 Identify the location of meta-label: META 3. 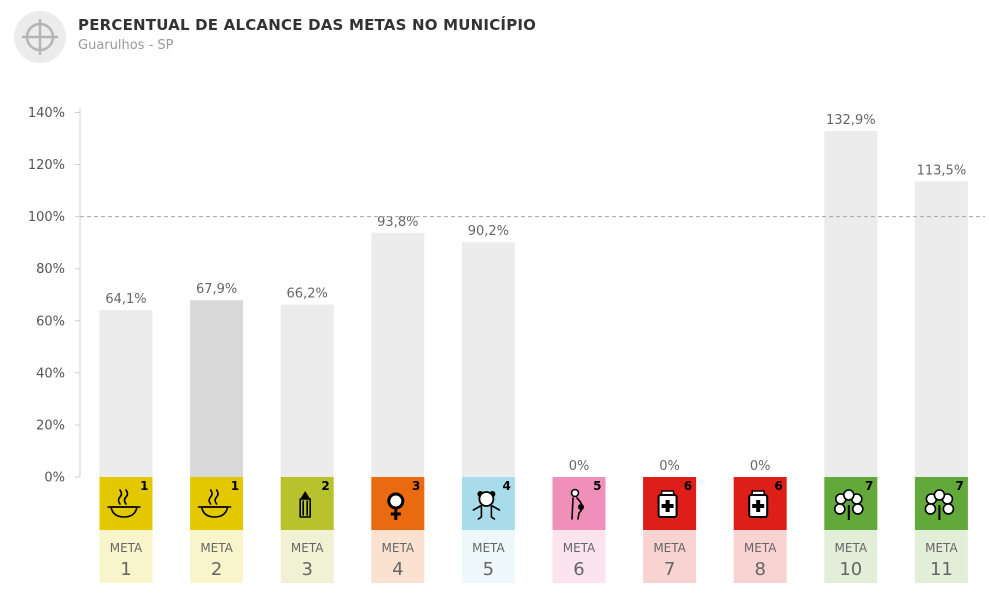
(307, 556).